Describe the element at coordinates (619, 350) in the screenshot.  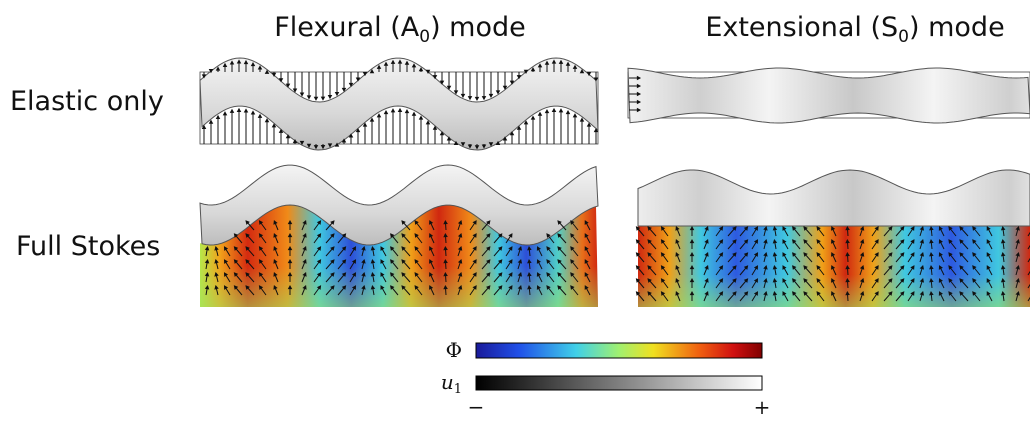
I see `colorbar-phi` at that location.